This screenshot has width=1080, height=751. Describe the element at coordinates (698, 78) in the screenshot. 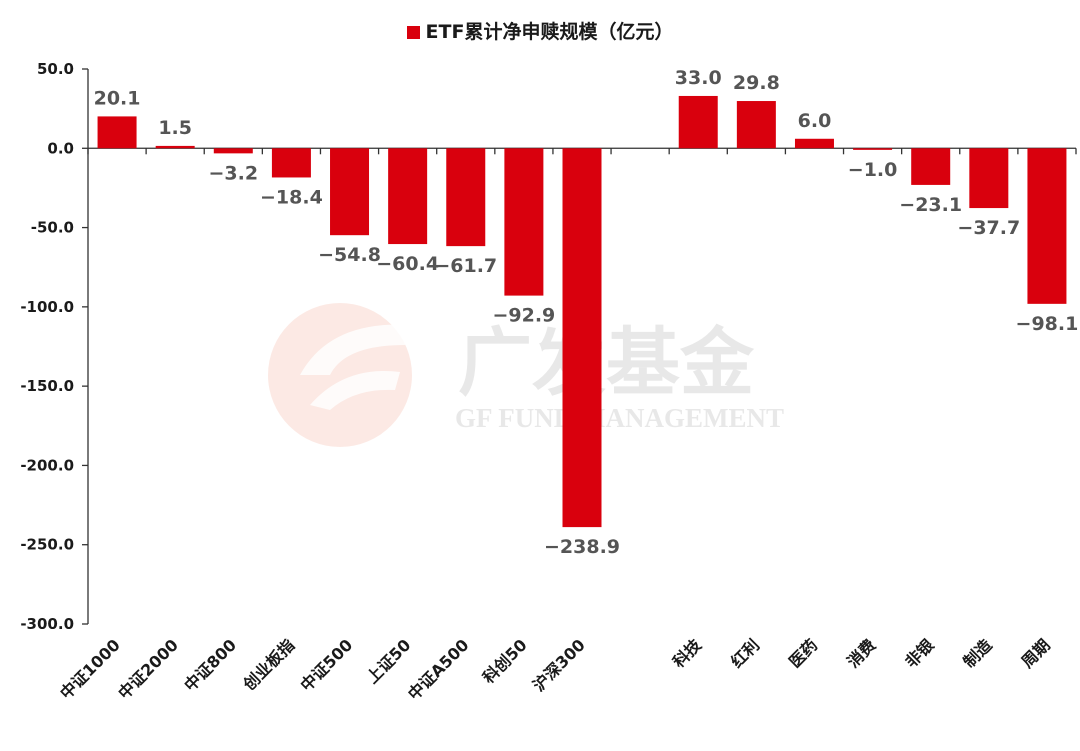

I see `data-label: 33.0` at that location.